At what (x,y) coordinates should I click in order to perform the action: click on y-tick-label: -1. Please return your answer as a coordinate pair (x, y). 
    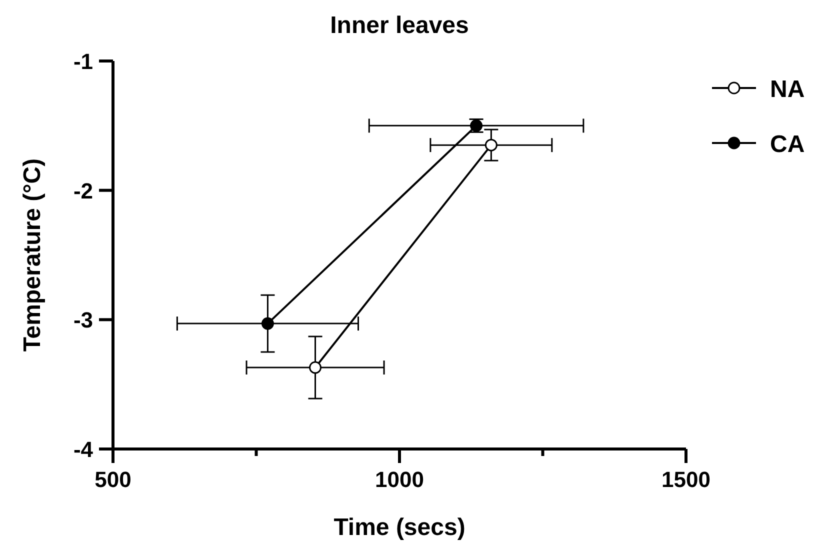
    Looking at the image, I should click on (83, 61).